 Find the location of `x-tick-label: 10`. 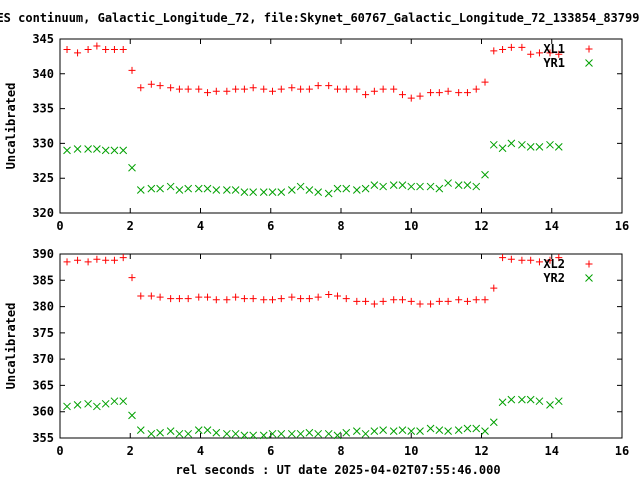

x-tick-label: 10 is located at coordinates (411, 451).